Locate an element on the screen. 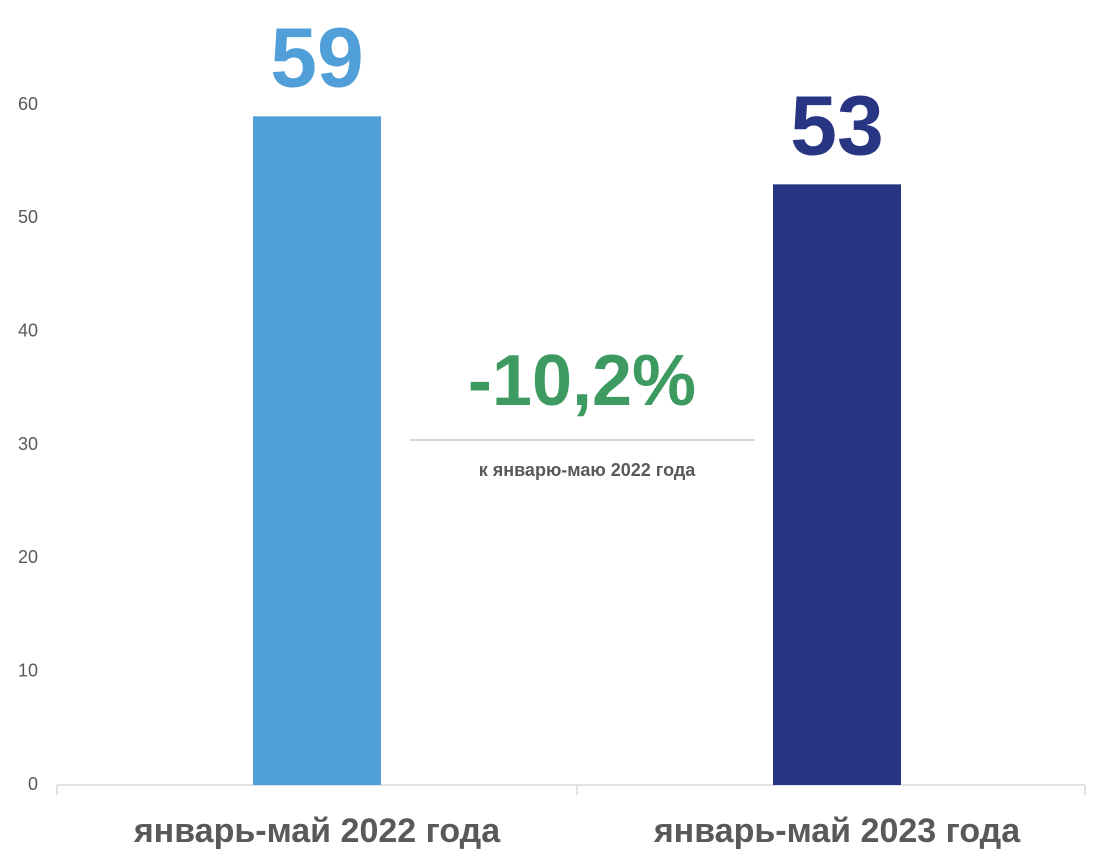  change-annotation: -10,2% is located at coordinates (582, 381).